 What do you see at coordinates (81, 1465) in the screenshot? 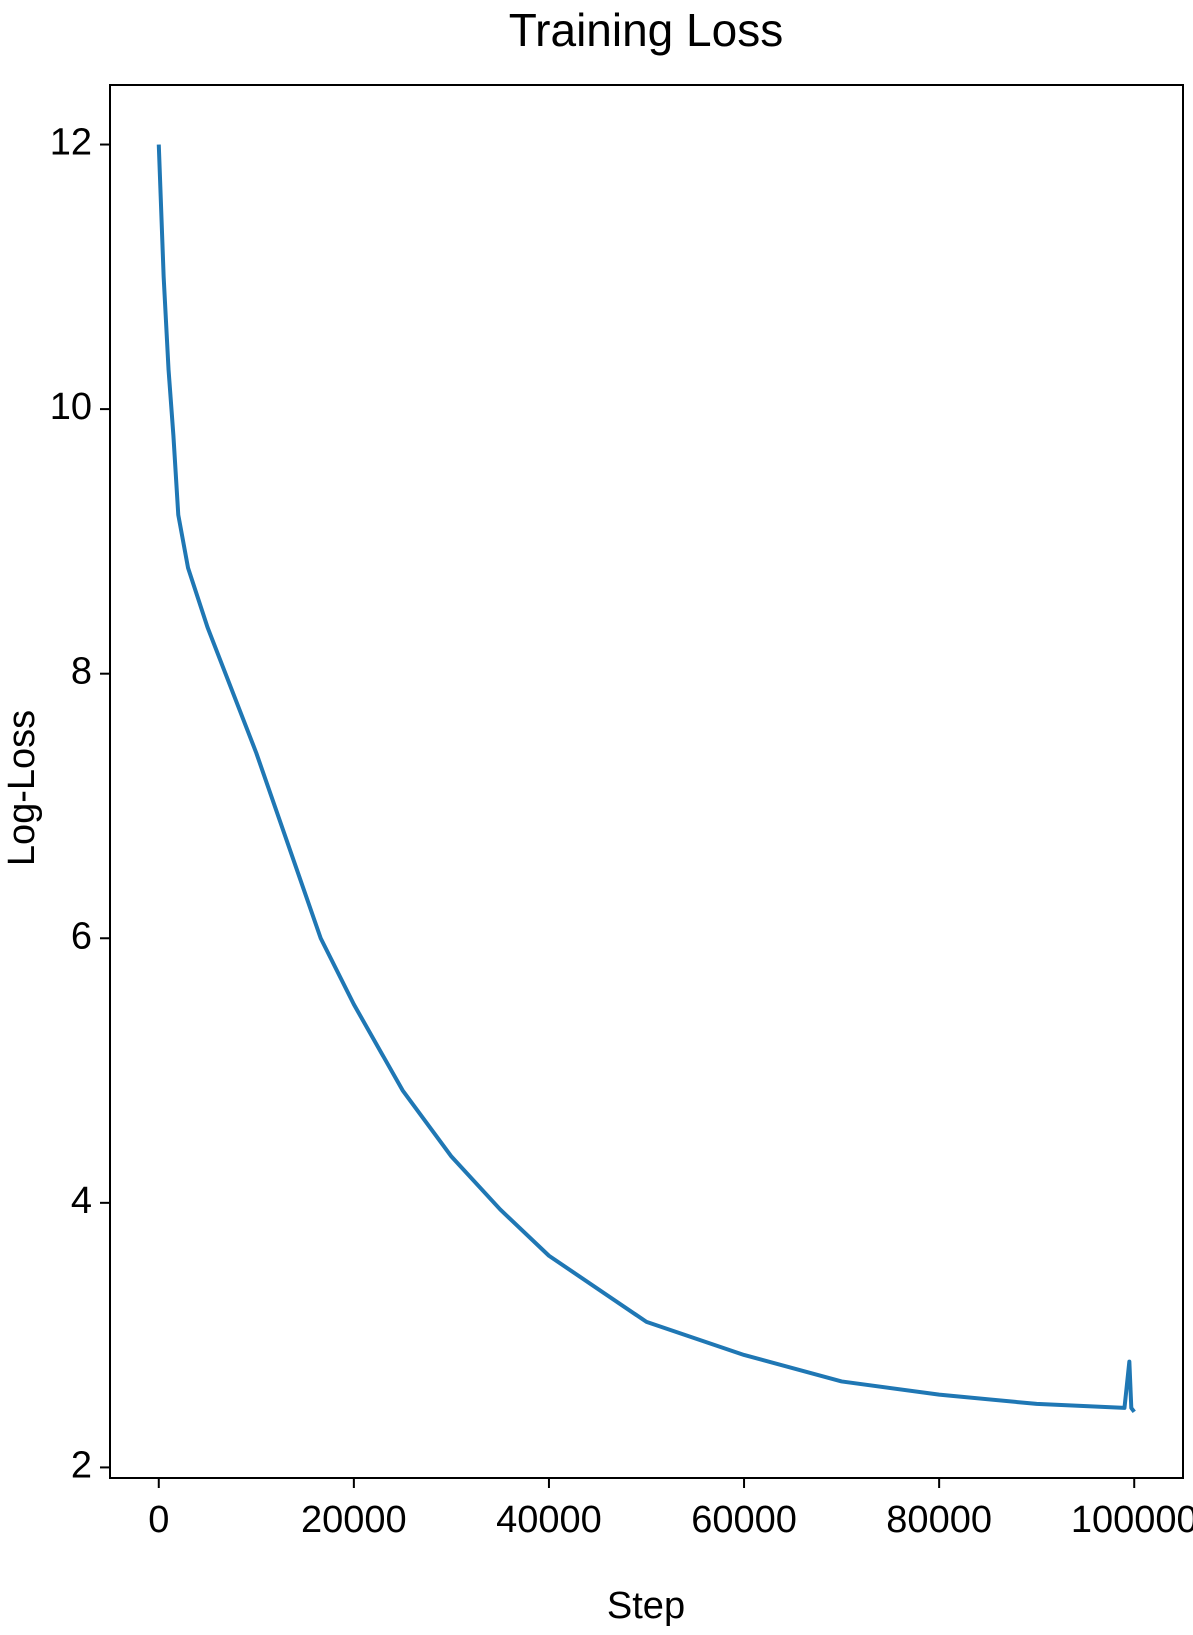
I see `y-tick-label: 2` at bounding box center [81, 1465].